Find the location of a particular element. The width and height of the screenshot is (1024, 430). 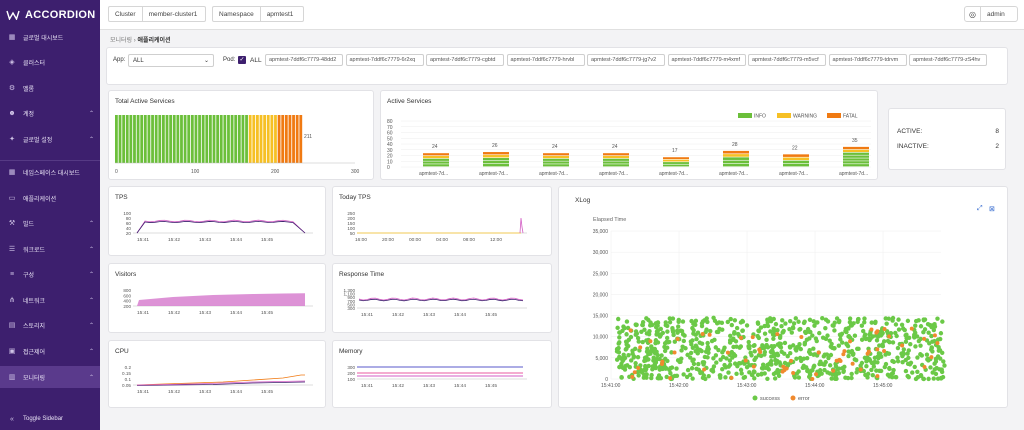

all-pods-label: ALL is located at coordinates (256, 60).